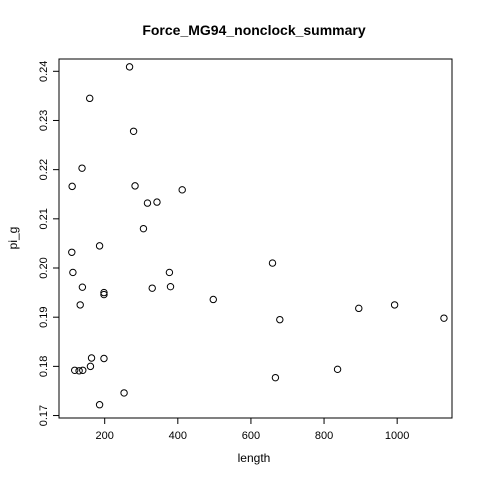  What do you see at coordinates (254, 30) in the screenshot?
I see `chart-title: Force_MG94_nonclock_summary` at bounding box center [254, 30].